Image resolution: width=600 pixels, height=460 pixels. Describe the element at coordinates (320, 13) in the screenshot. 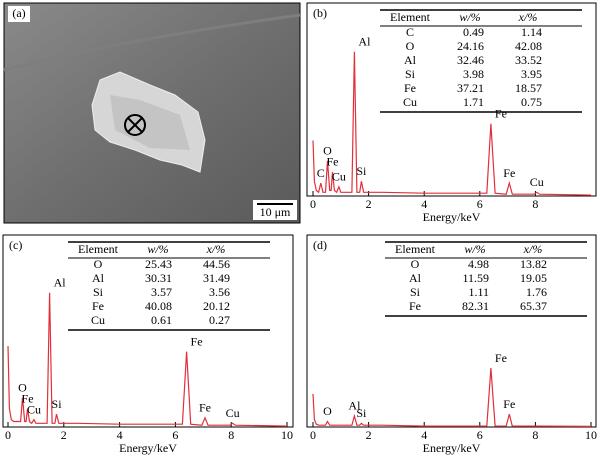

I see `panel-label: (b)` at that location.